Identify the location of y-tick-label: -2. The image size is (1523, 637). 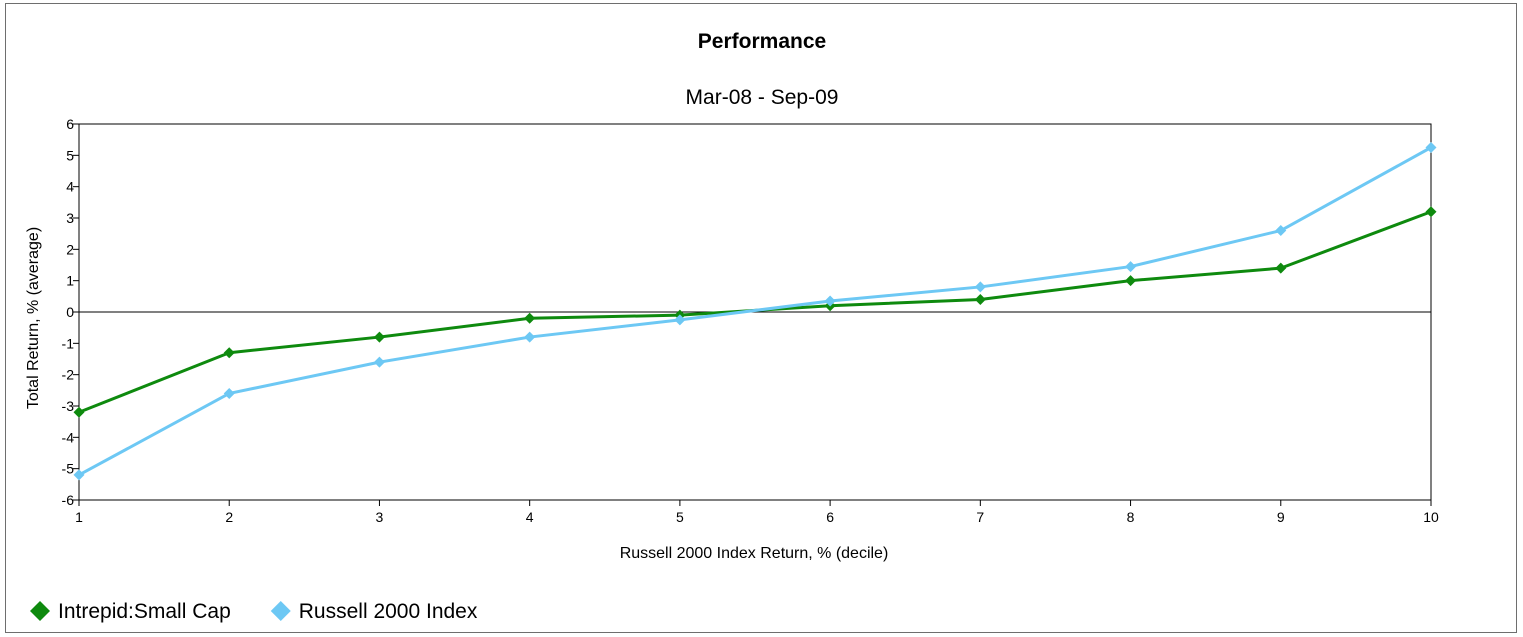
(68, 375).